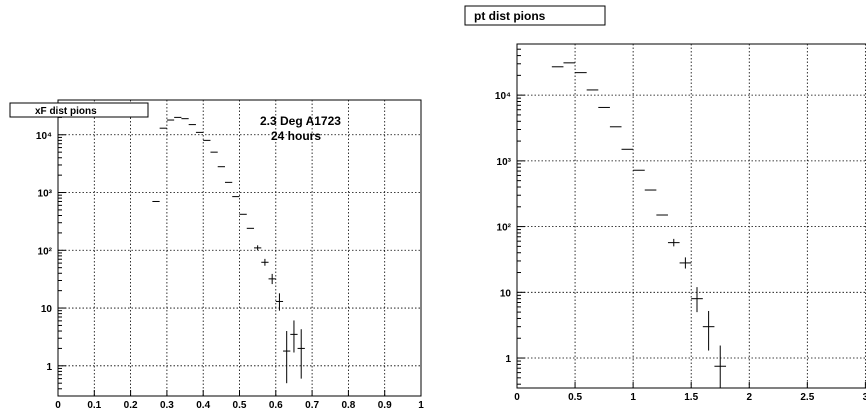 The image size is (866, 412). Describe the element at coordinates (300, 121) in the screenshot. I see `xf-annotation-line1: 2.3 Deg A1723` at that location.